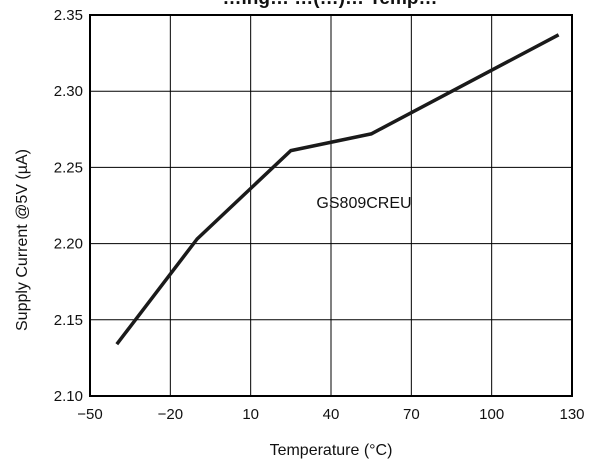 The width and height of the screenshot is (595, 464). Describe the element at coordinates (571, 414) in the screenshot. I see `x-tick-label: 130` at that location.